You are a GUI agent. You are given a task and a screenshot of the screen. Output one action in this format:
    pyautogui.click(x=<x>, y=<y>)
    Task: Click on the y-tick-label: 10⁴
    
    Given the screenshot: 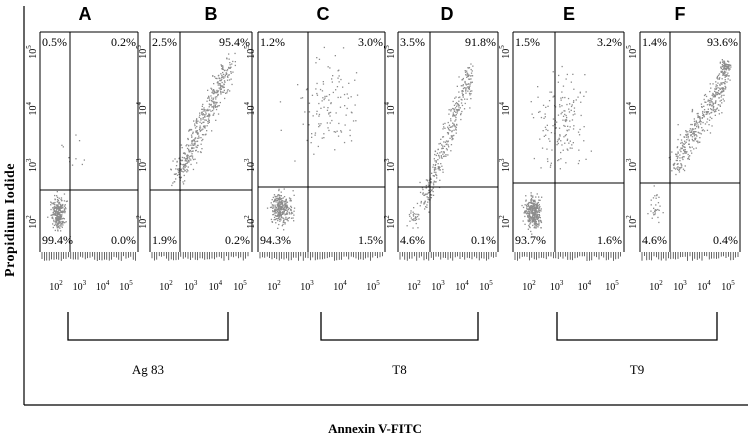 What is the action you would take?
    pyautogui.click(x=250, y=108)
    